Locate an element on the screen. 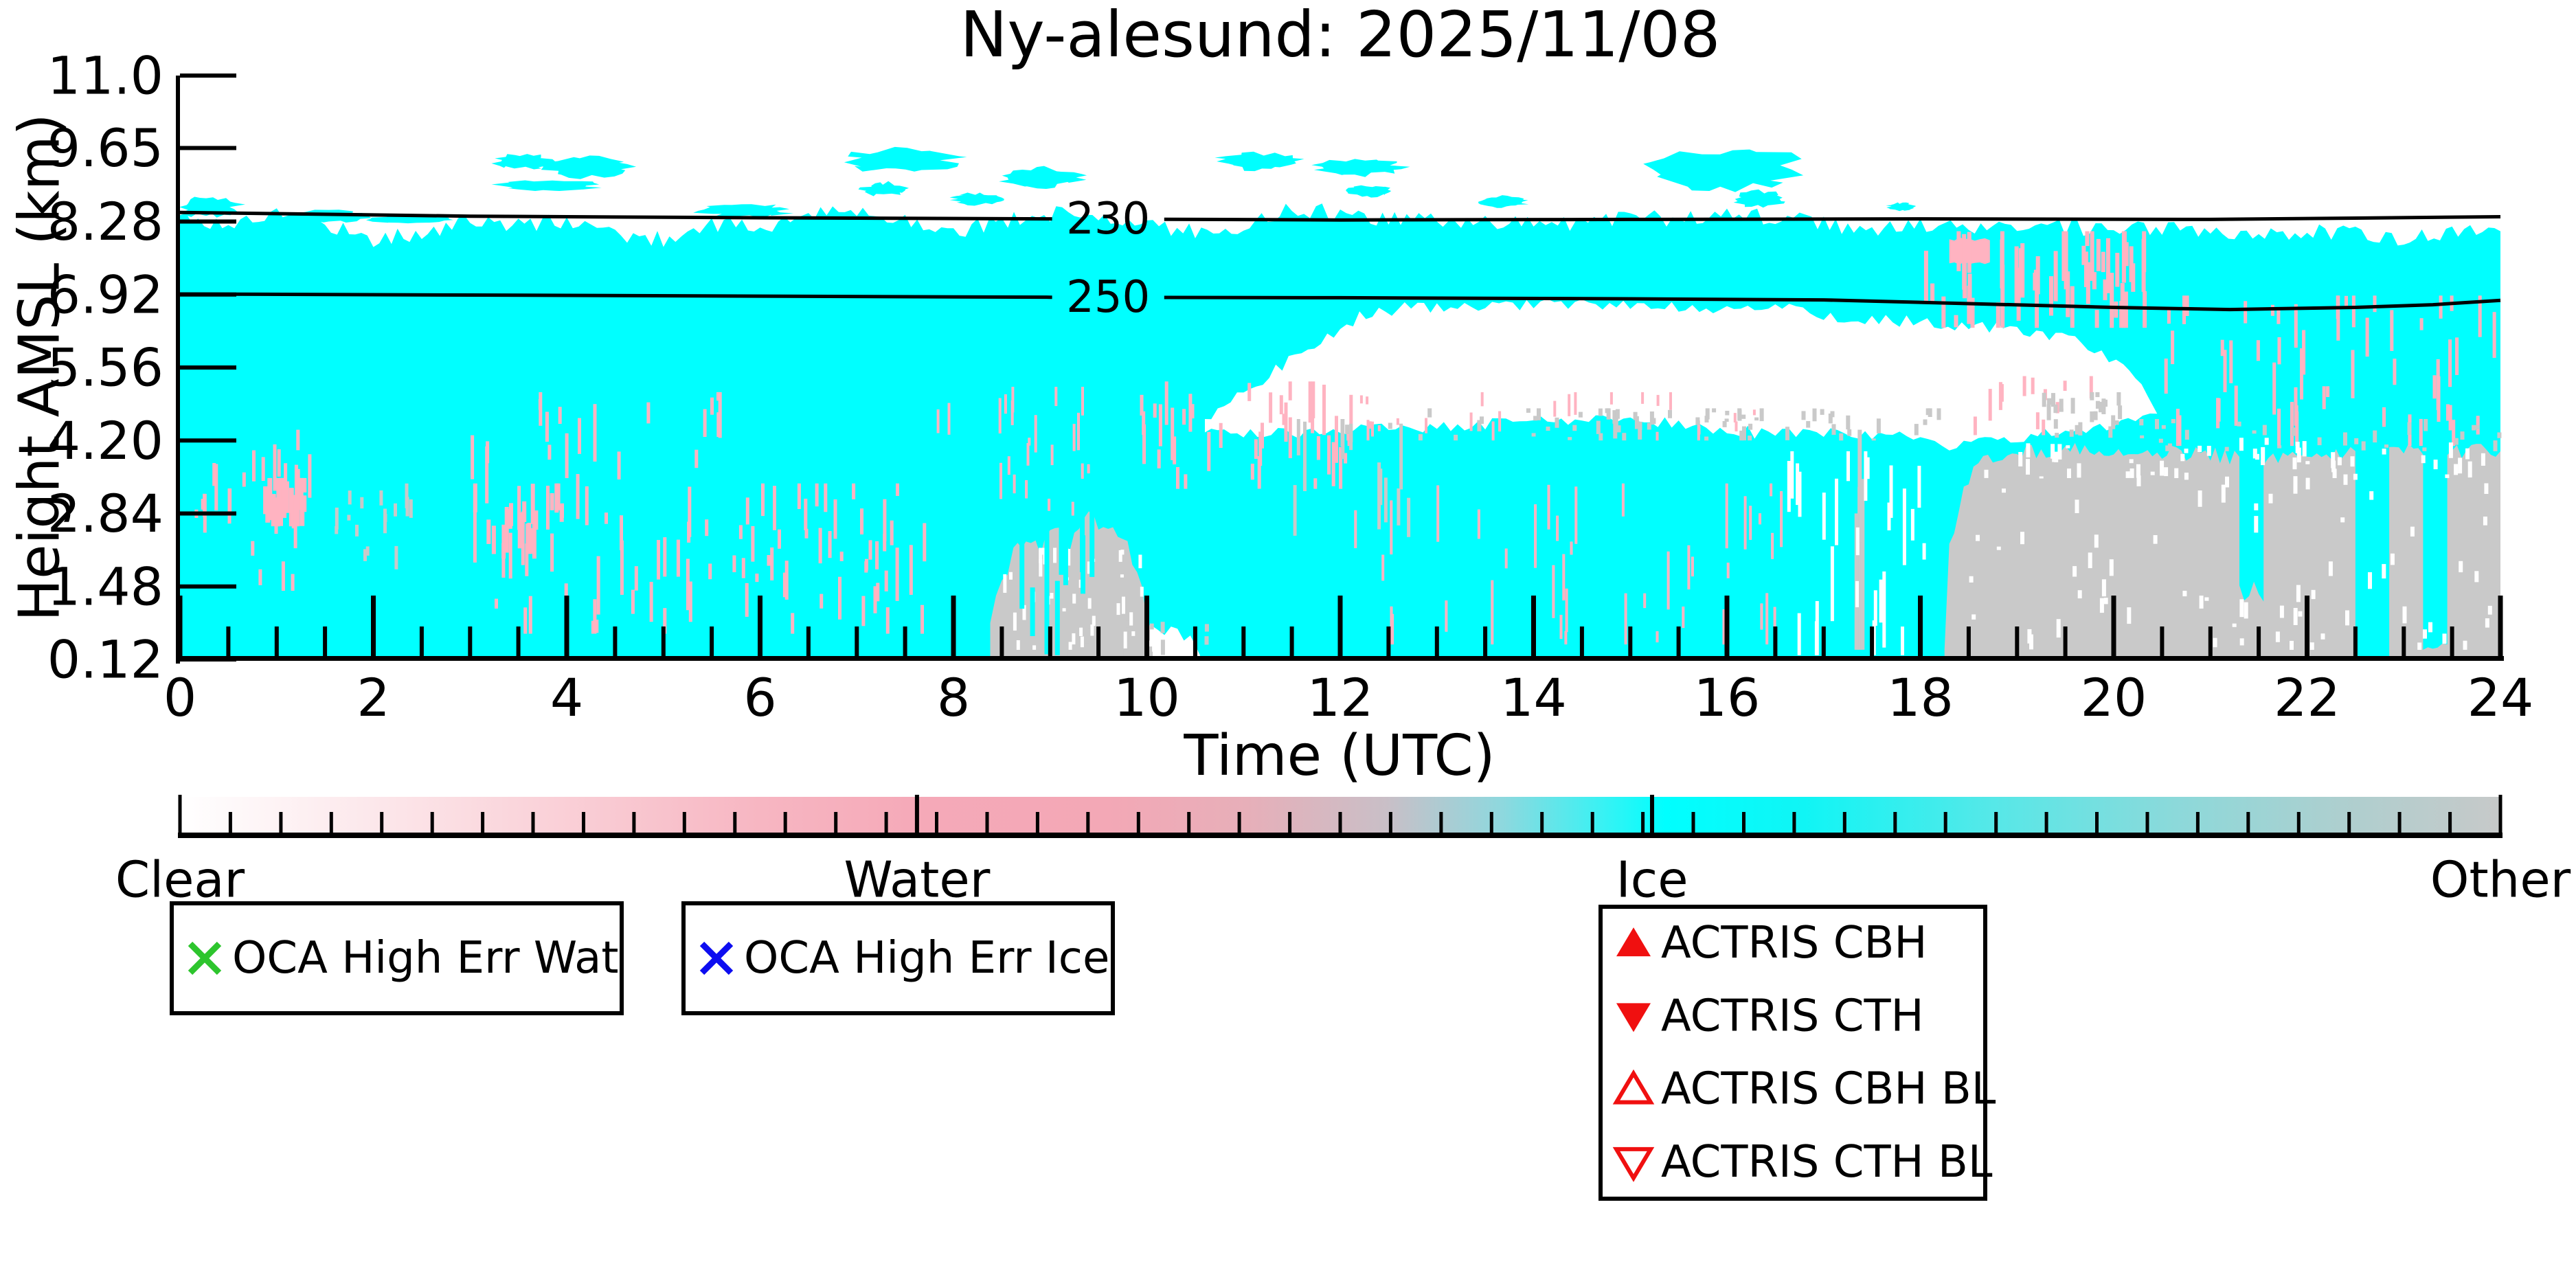  y-axis-spine is located at coordinates (178, 370).